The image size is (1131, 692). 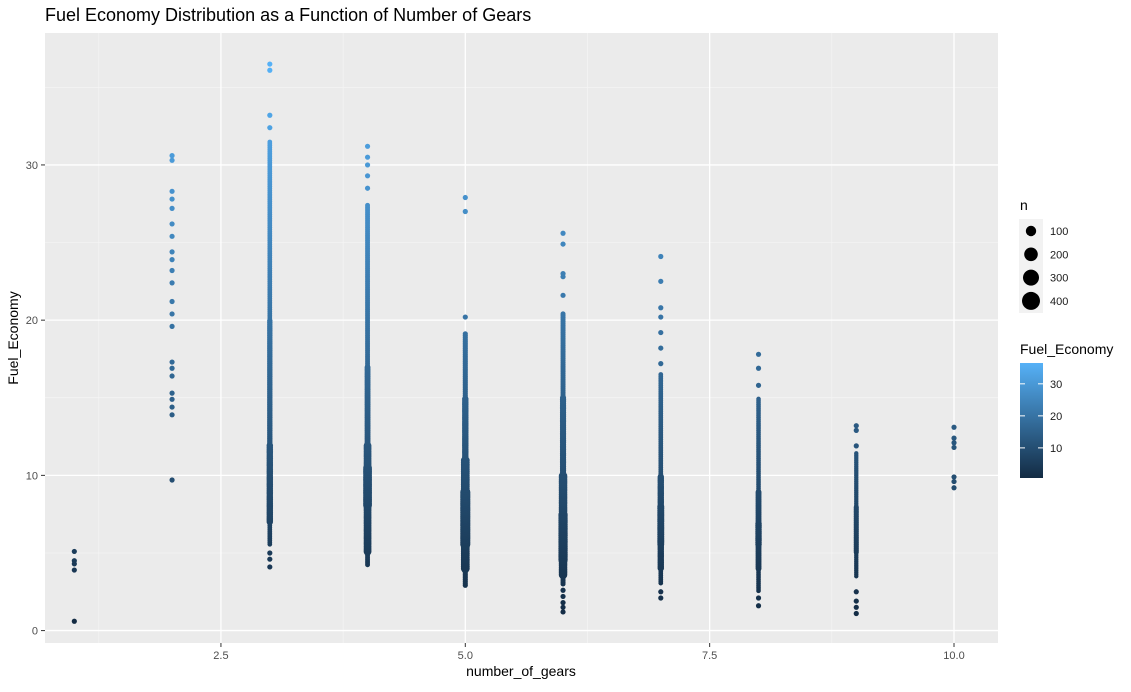 What do you see at coordinates (1059, 302) in the screenshot?
I see `size-legend-label: 400` at bounding box center [1059, 302].